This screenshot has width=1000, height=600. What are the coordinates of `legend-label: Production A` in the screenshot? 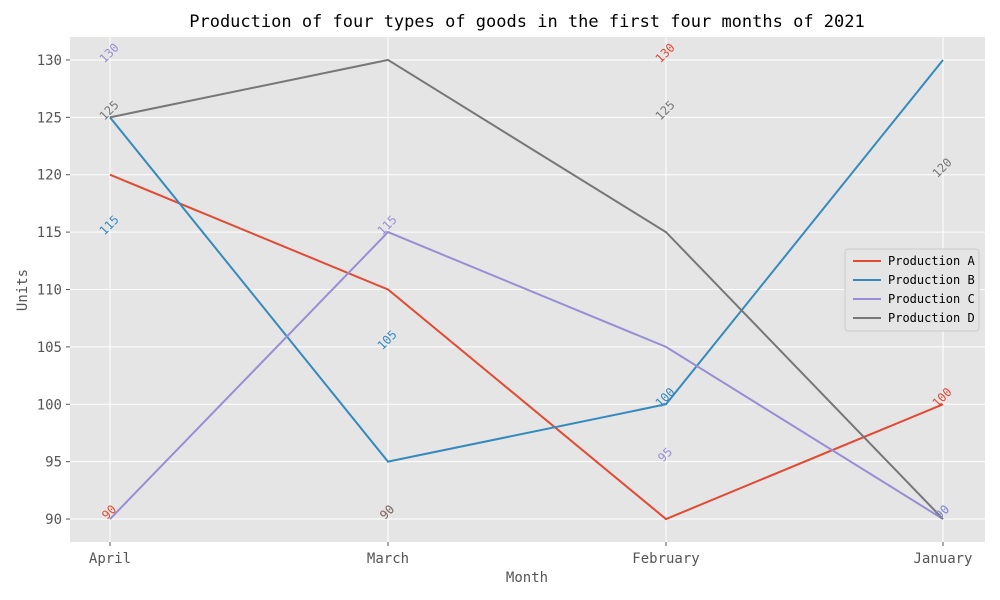 It's located at (931, 261).